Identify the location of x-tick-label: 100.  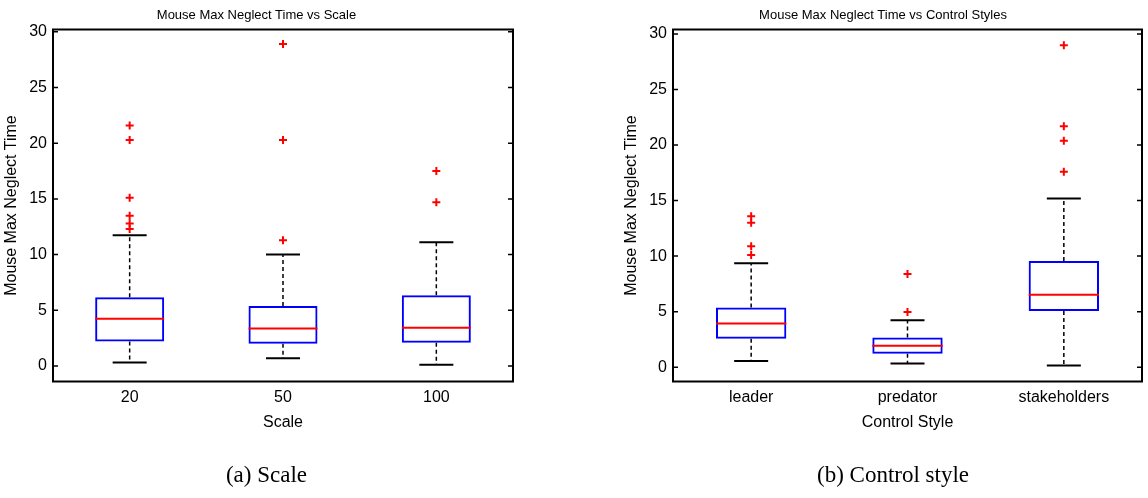
(436, 396).